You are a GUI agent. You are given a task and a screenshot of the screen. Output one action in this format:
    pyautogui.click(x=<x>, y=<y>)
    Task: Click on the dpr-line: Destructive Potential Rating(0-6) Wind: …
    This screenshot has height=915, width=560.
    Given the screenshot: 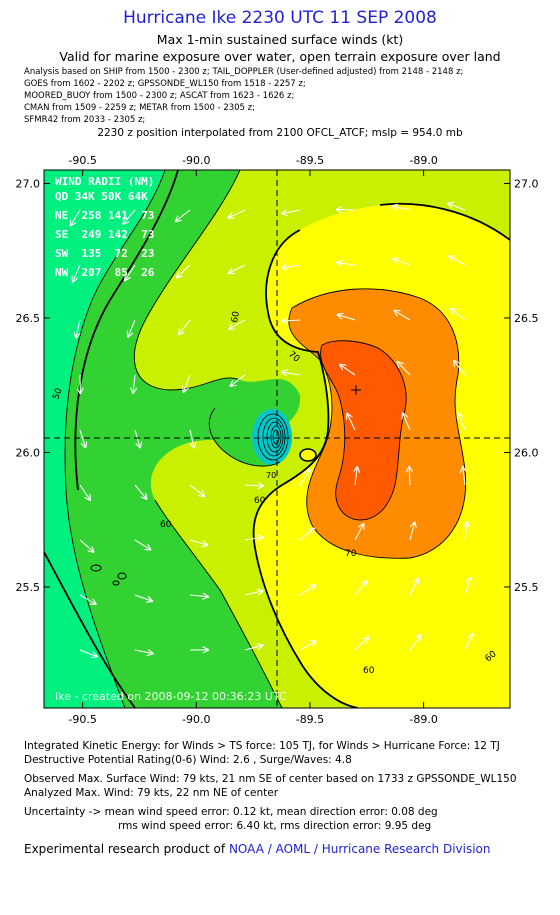 What is the action you would take?
    pyautogui.click(x=188, y=760)
    